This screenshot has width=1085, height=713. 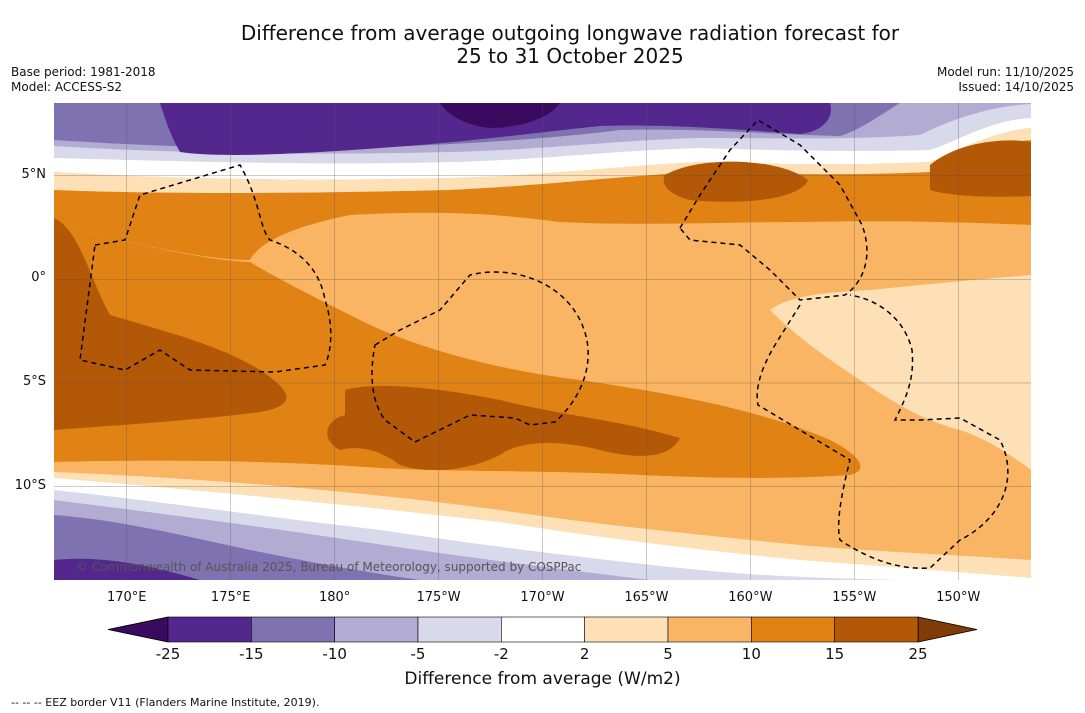 I want to click on colorbar-level-label: 5, so click(x=668, y=654).